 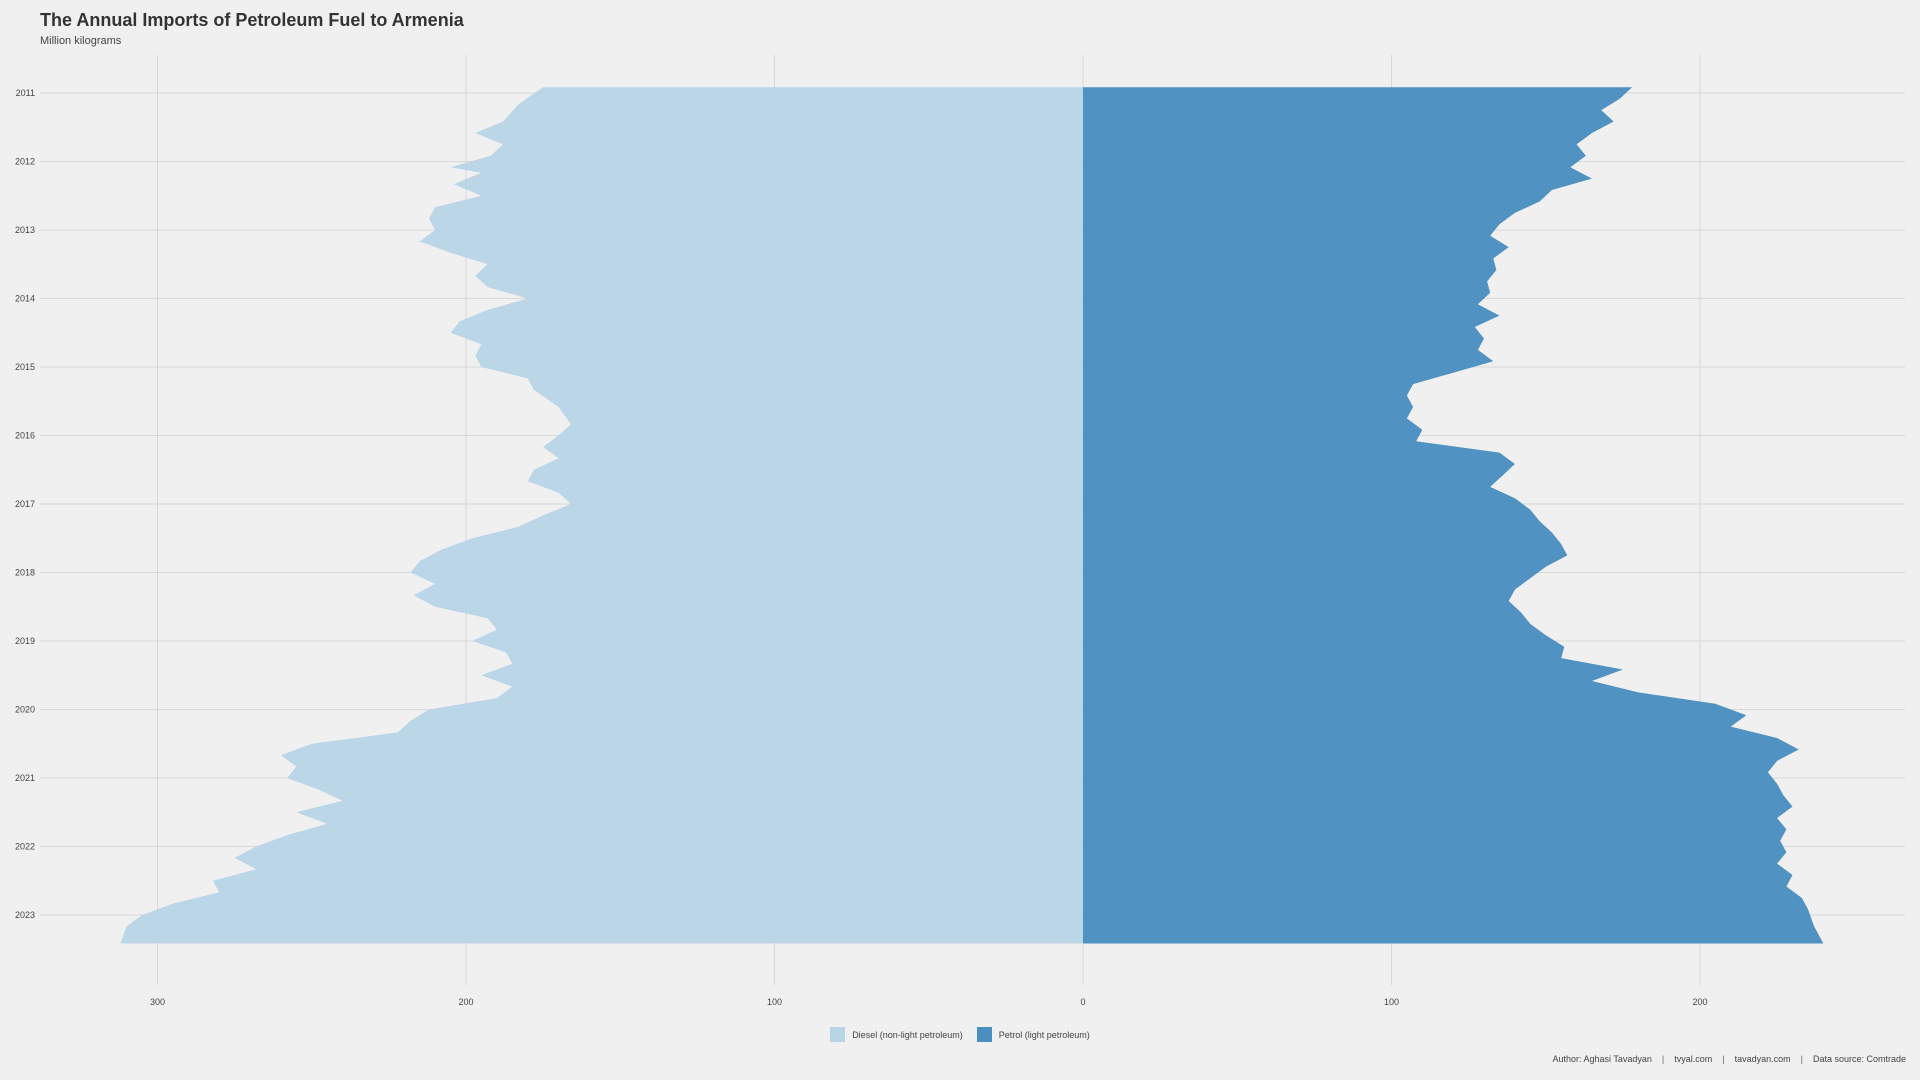 I want to click on legend-item-petrol: Petrol (light petroleum), so click(x=1033, y=1034).